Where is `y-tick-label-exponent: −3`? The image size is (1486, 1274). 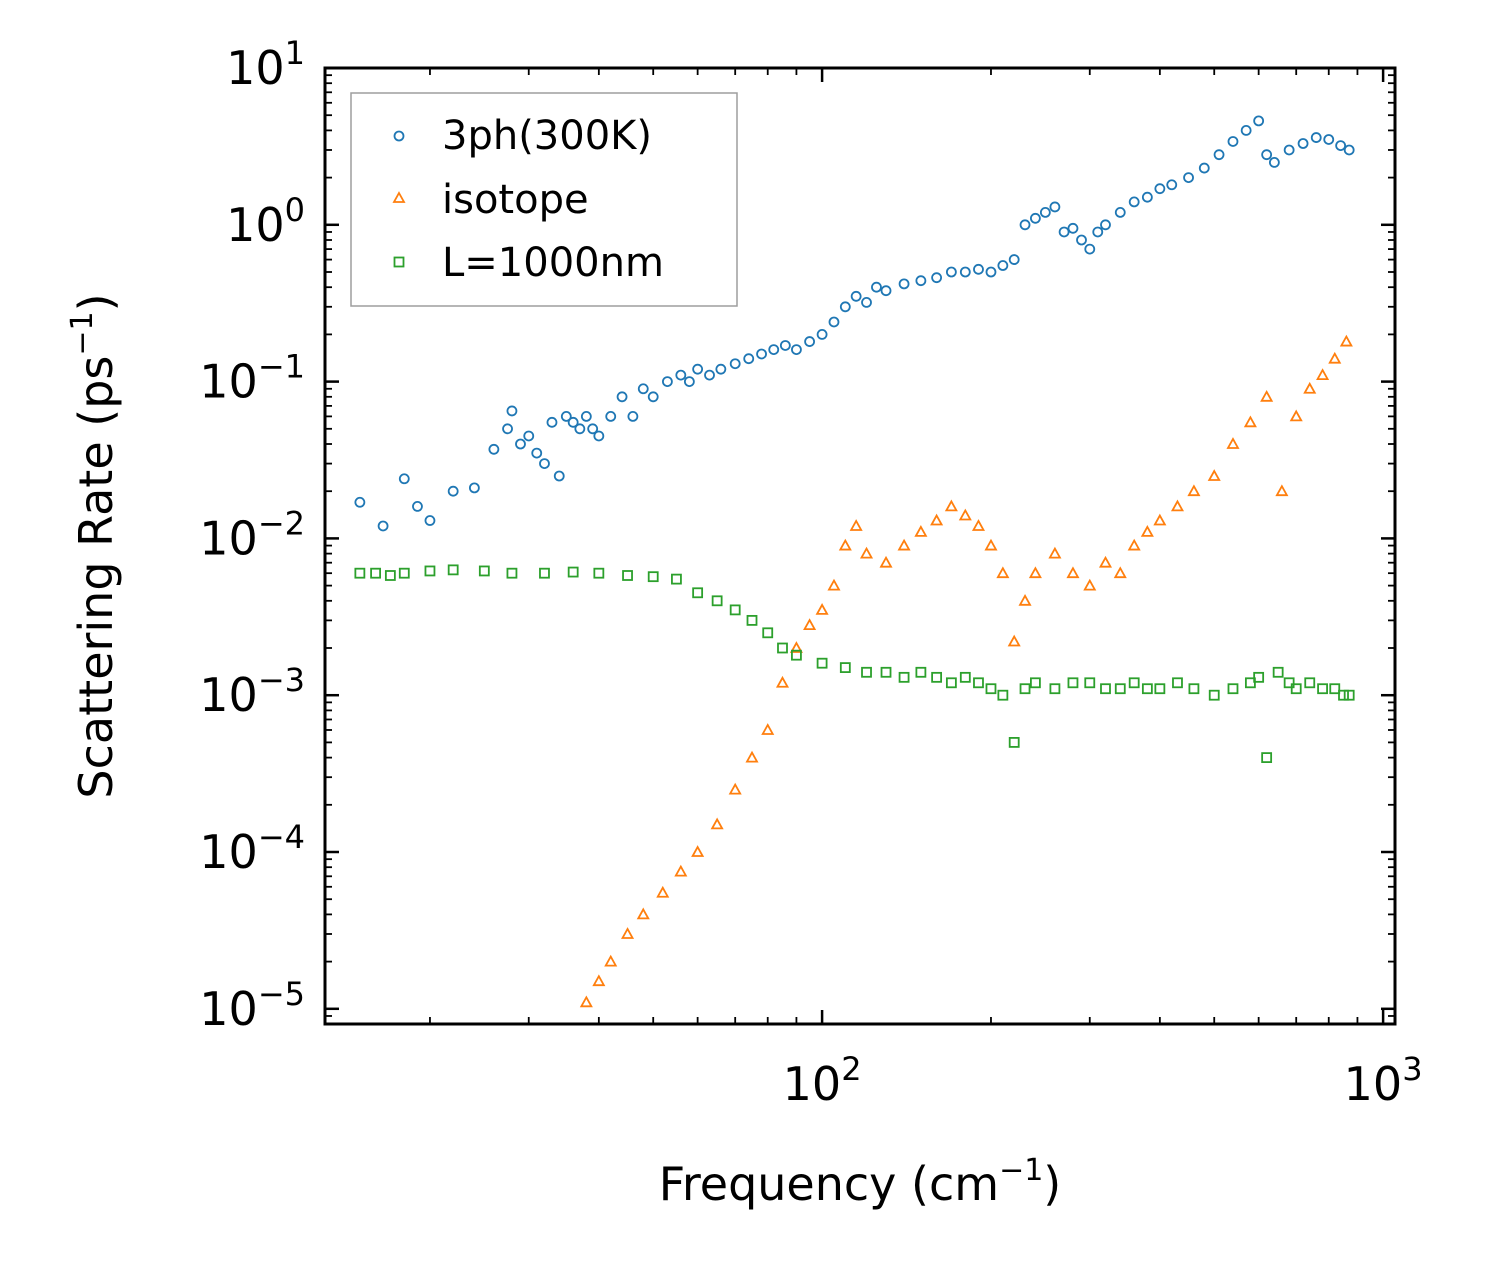 y-tick-label-exponent: −3 is located at coordinates (281, 680).